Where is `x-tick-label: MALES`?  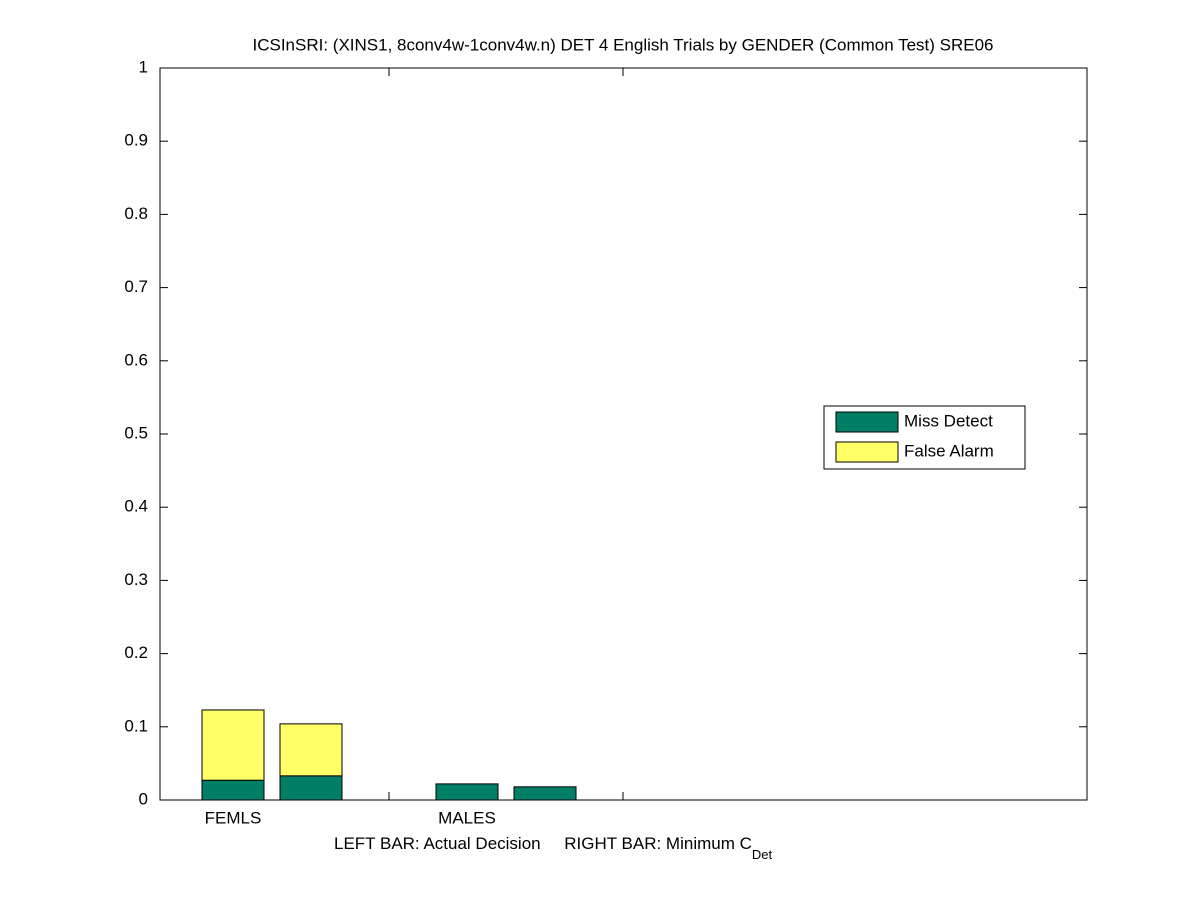
x-tick-label: MALES is located at coordinates (467, 817).